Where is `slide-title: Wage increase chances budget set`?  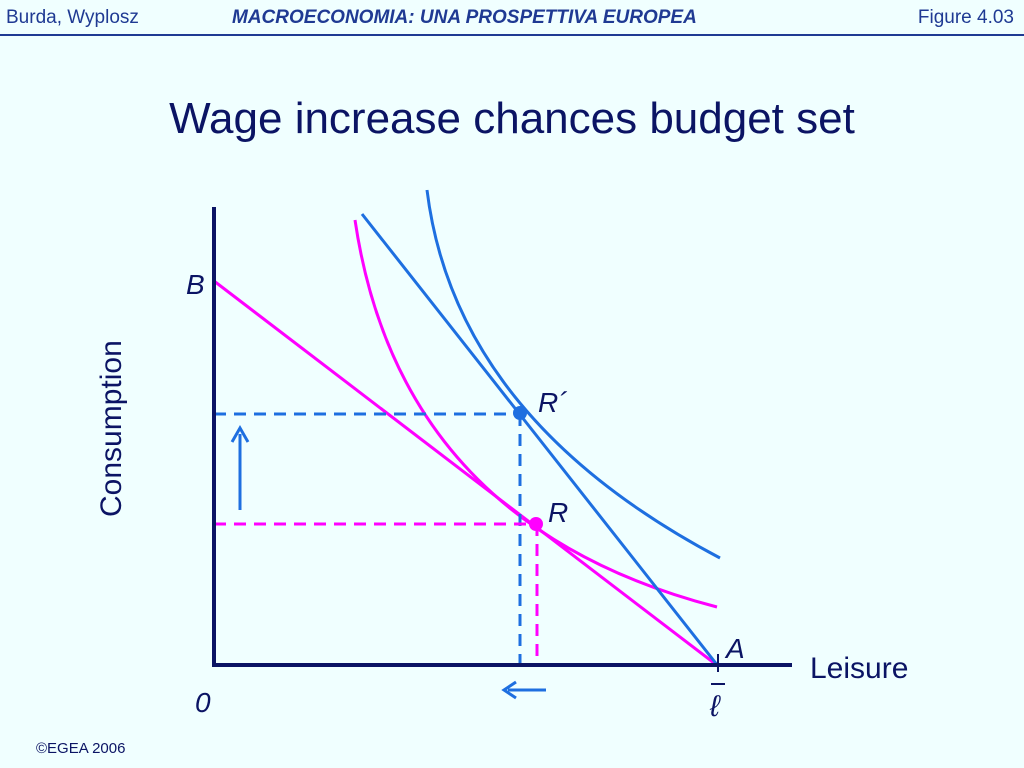 slide-title: Wage increase chances budget set is located at coordinates (512, 118).